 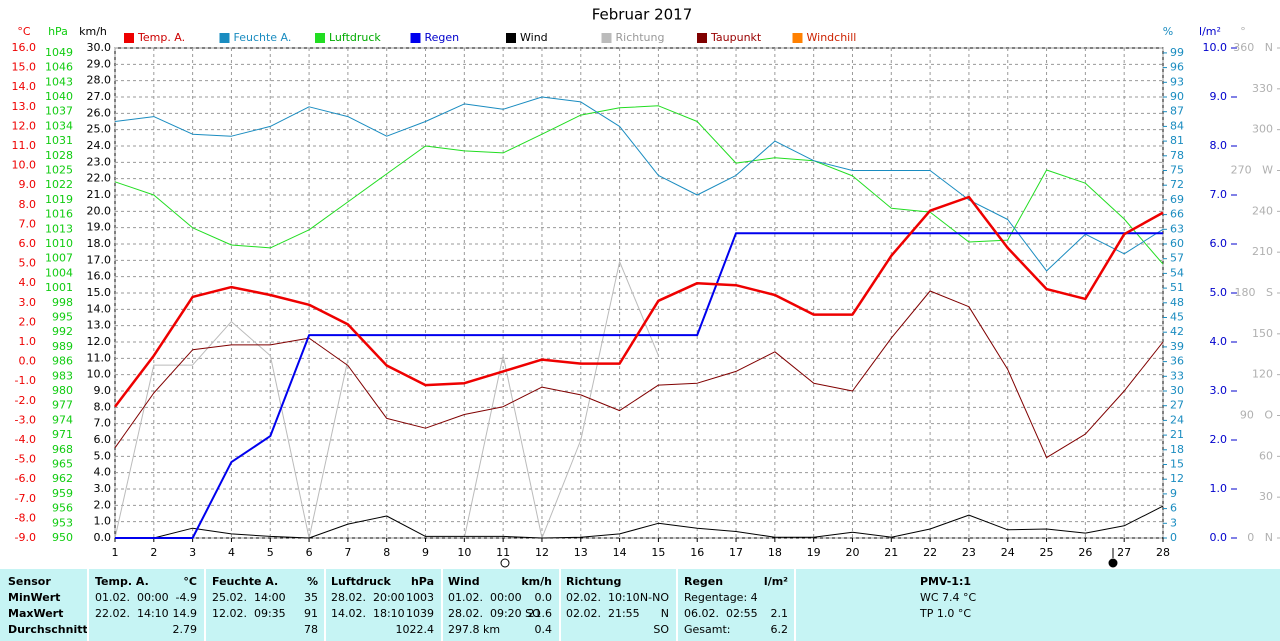 What do you see at coordinates (1262, 210) in the screenshot?
I see `y-tick-label: 240` at bounding box center [1262, 210].